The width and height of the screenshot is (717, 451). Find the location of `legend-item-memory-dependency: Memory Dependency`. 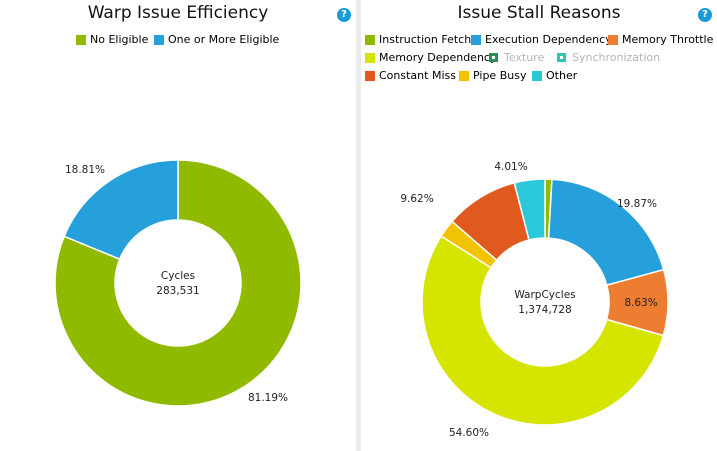

legend-item-memory-dependency: Memory Dependency is located at coordinates (430, 57).